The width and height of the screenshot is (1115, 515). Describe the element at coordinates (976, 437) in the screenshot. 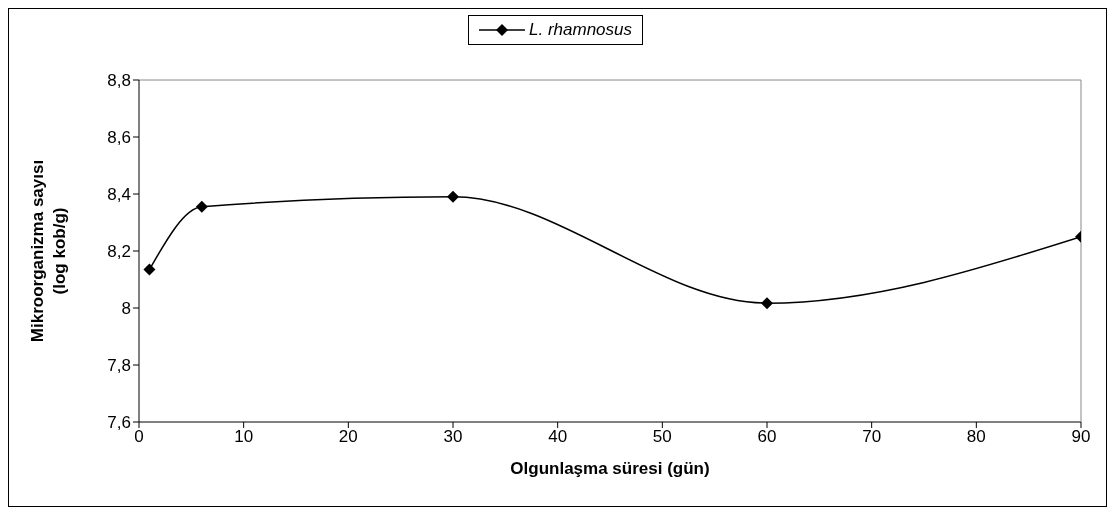

I see `x-tick-label: 80` at that location.